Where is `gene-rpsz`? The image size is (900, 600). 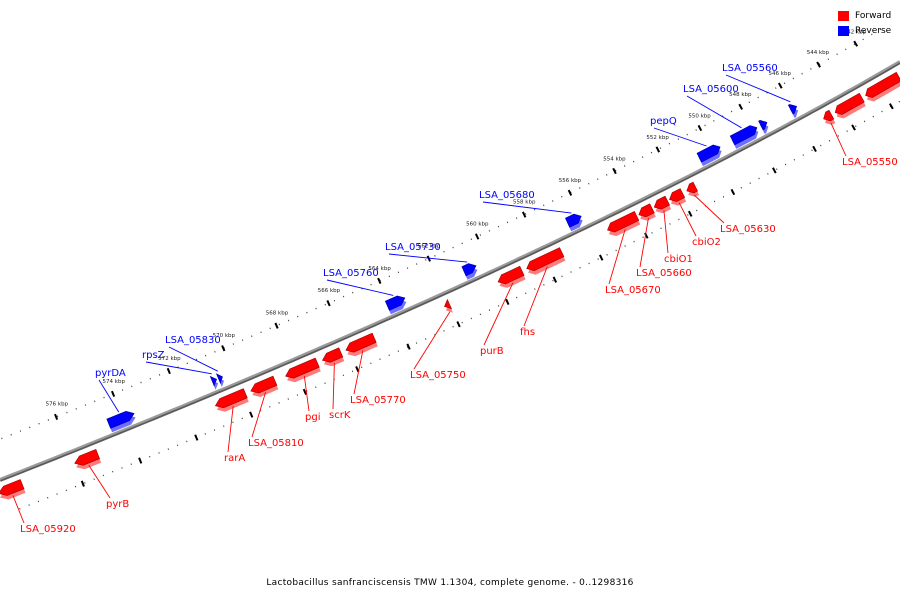
gene-rpsz is located at coordinates (214, 382).